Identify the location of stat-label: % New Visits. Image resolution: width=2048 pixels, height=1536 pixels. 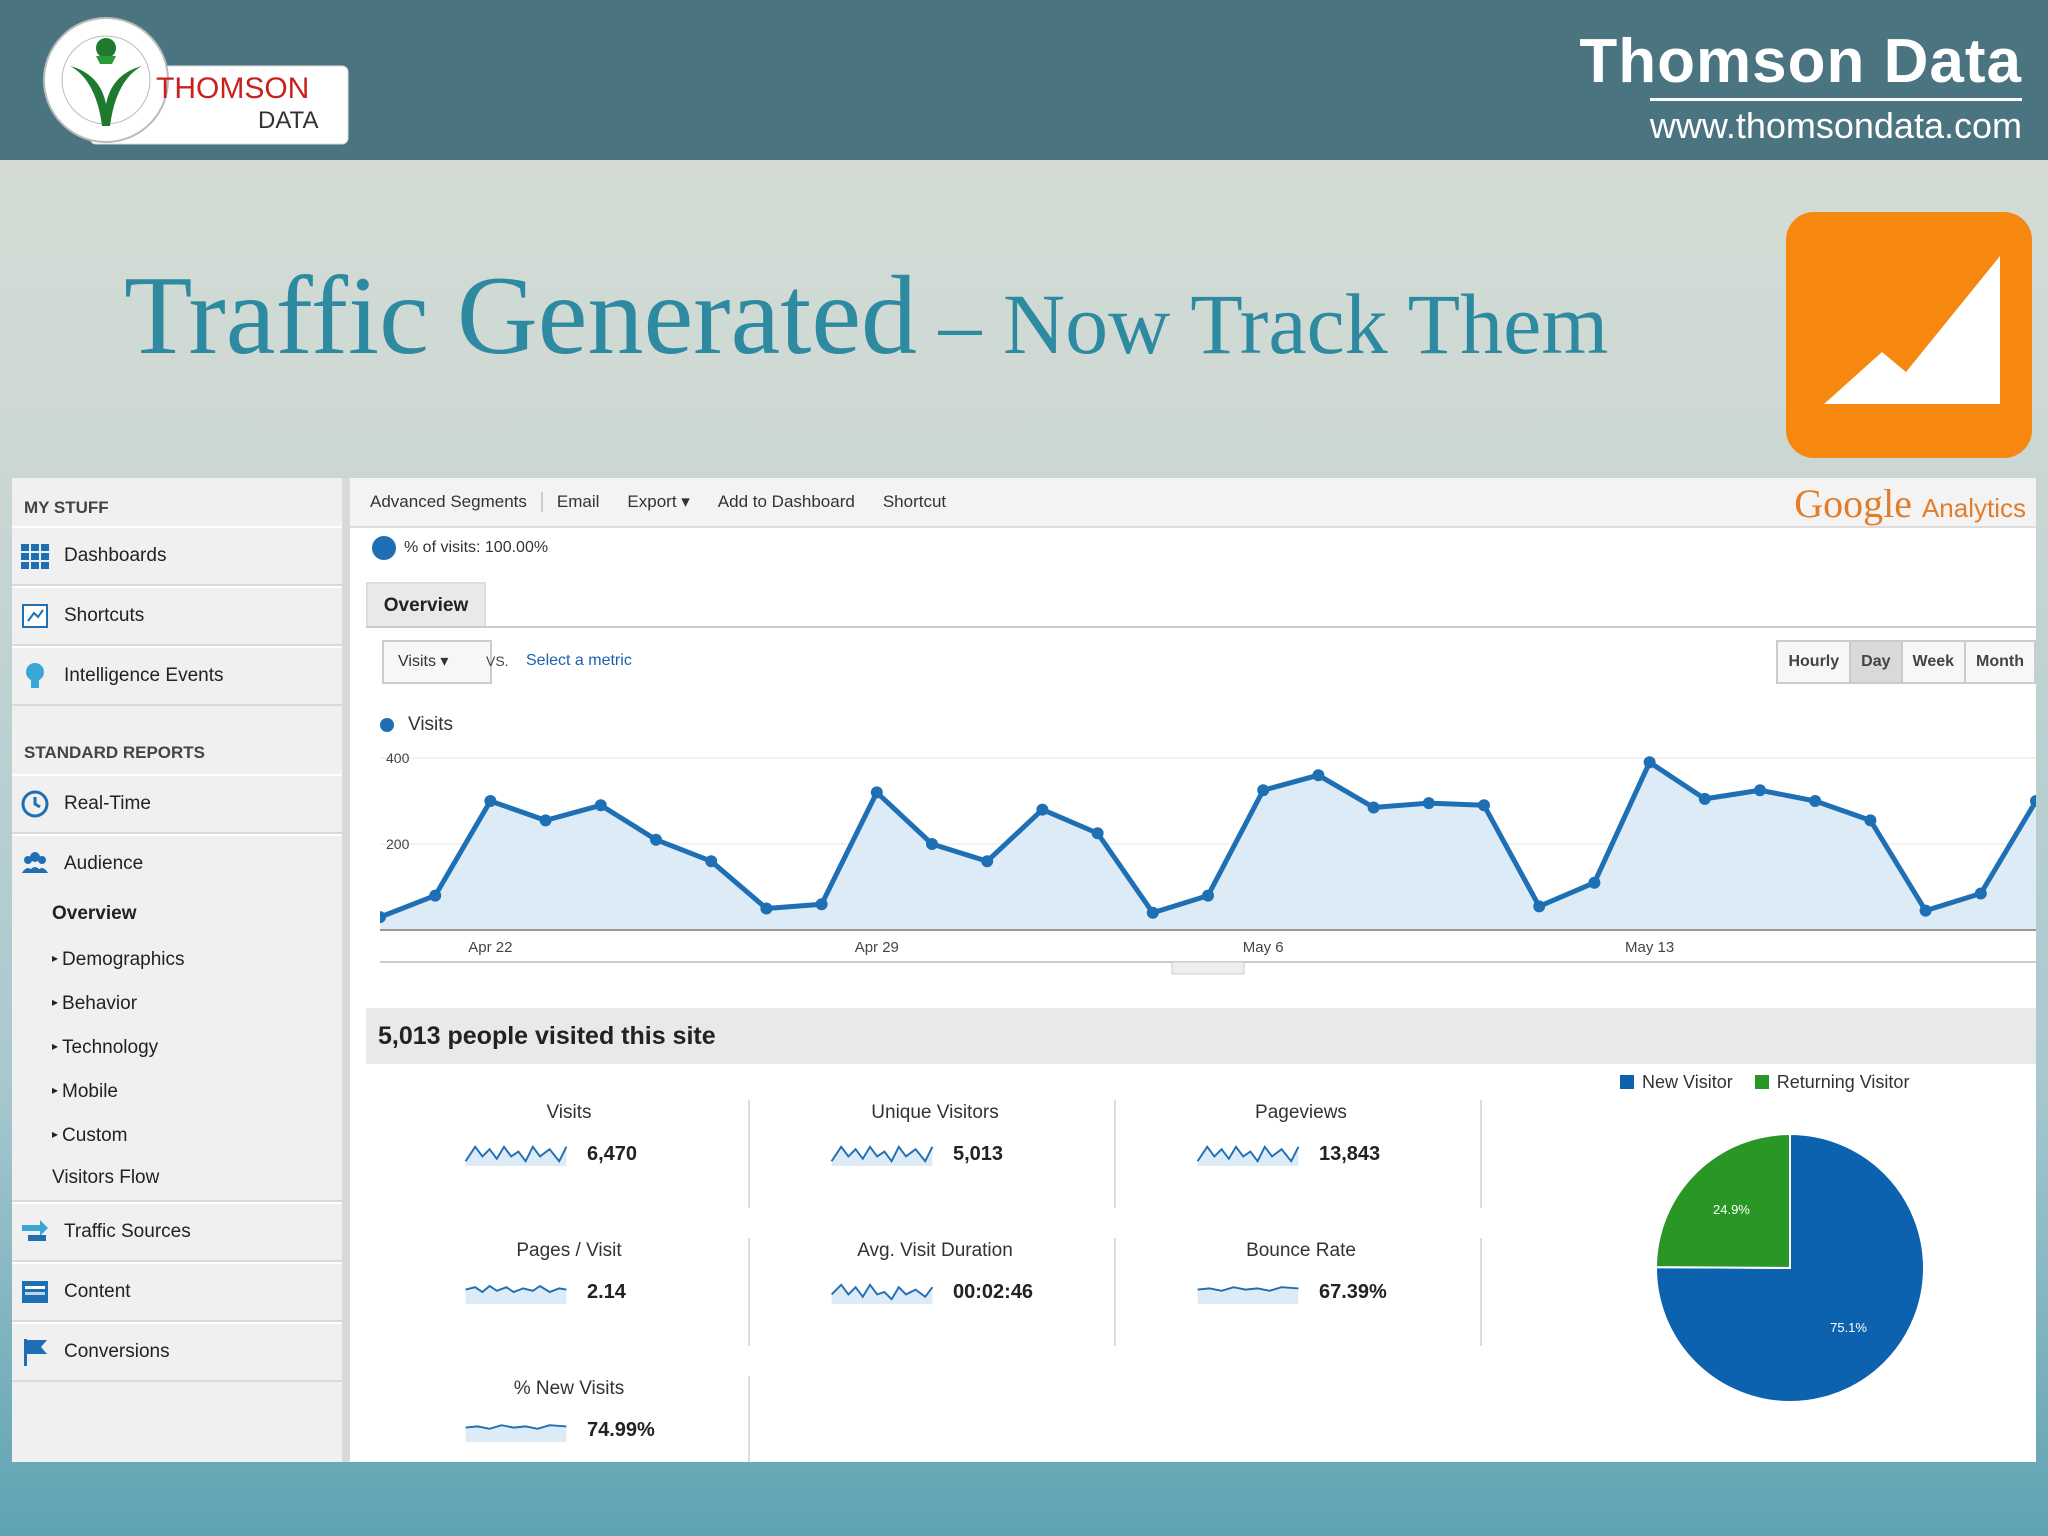
(569, 1388).